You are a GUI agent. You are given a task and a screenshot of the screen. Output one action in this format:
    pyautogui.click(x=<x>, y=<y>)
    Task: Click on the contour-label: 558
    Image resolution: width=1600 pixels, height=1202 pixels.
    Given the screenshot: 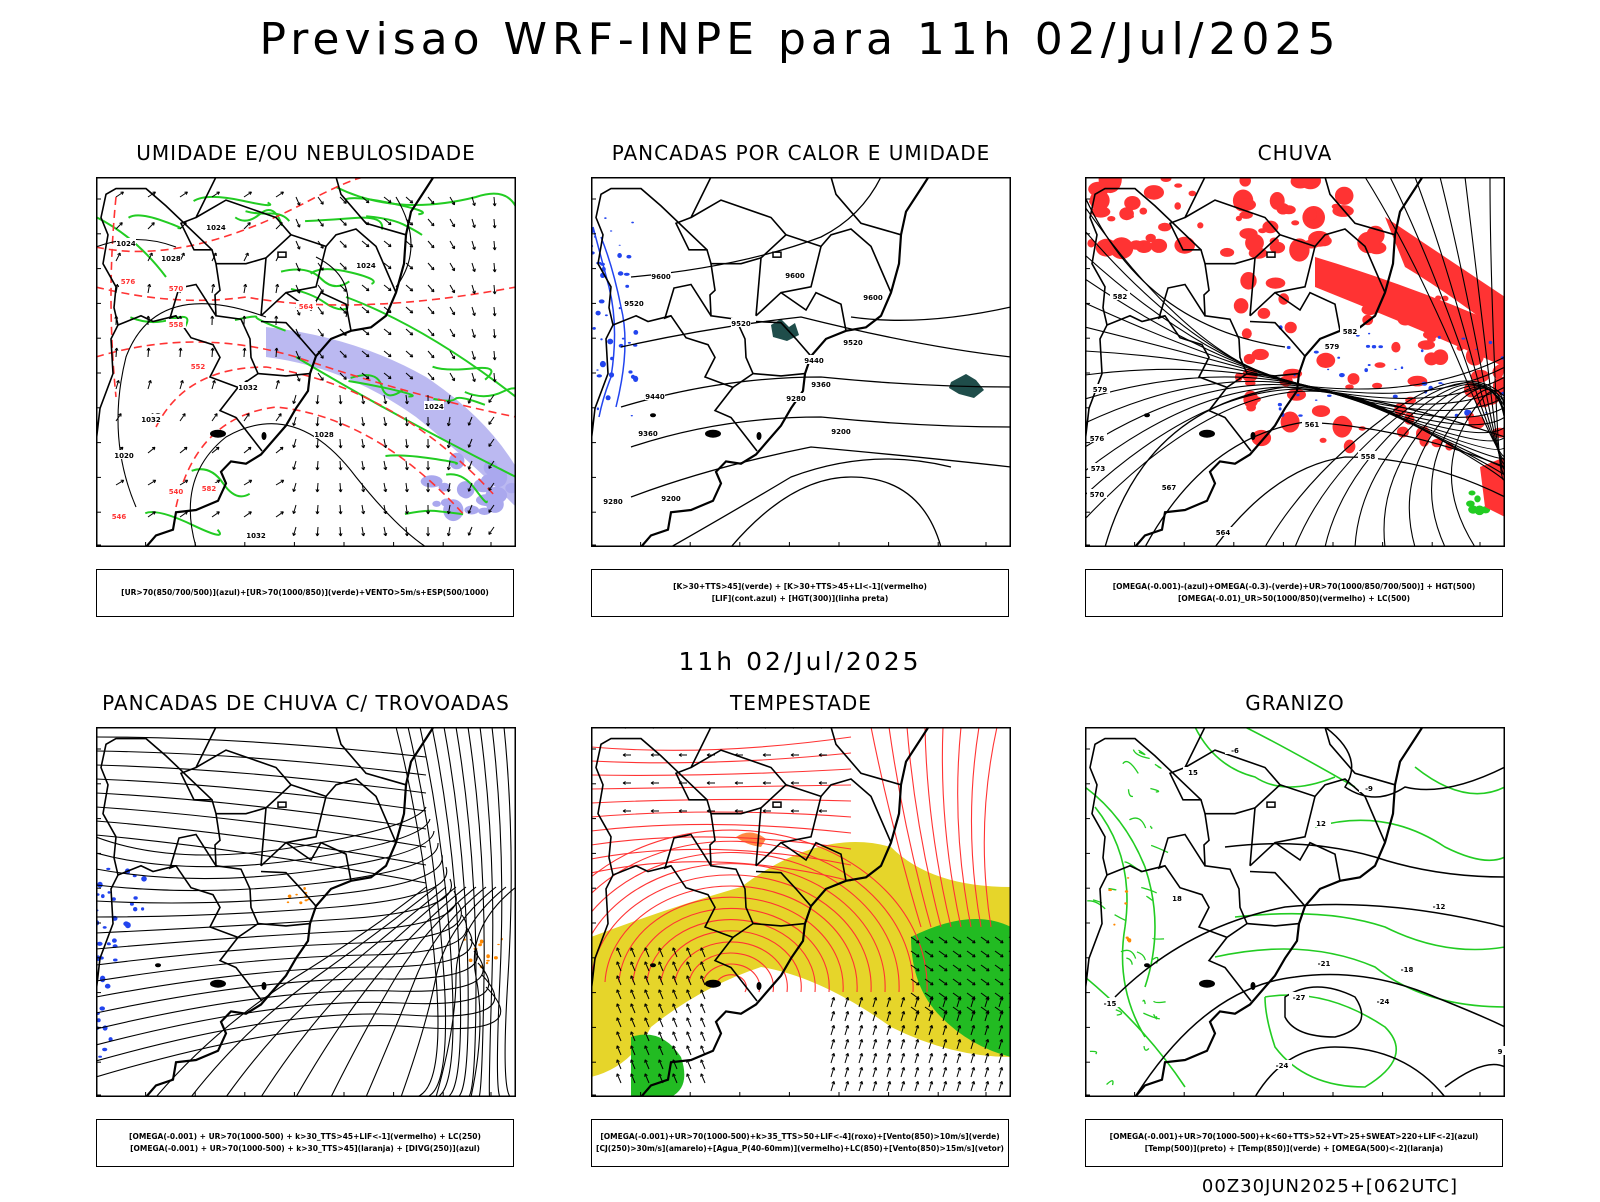 What is the action you would take?
    pyautogui.click(x=176, y=325)
    